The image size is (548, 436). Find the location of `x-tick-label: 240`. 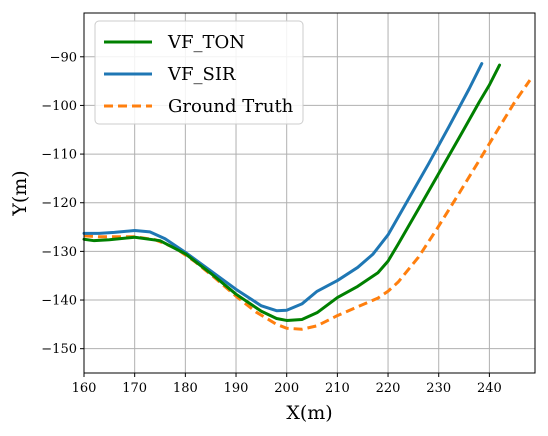

x-tick-label: 240 is located at coordinates (489, 388).